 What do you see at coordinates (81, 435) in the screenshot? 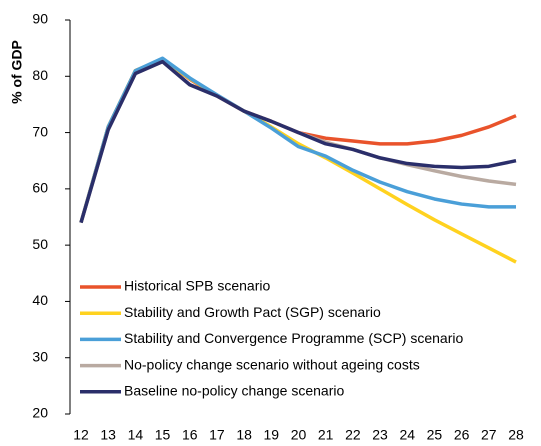
I see `x-tick-label: 12` at bounding box center [81, 435].